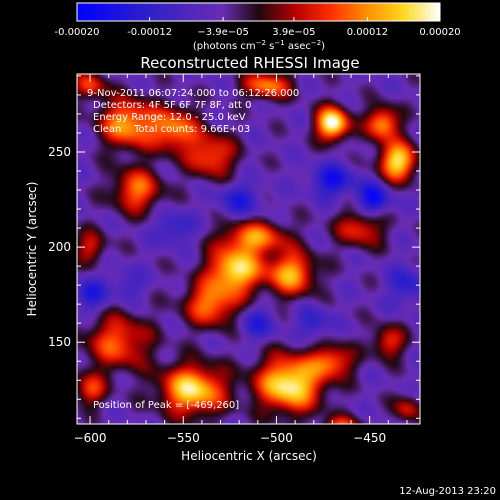 The height and width of the screenshot is (500, 500). Describe the element at coordinates (77, 32) in the screenshot. I see `colorbar-tick-label: -0.00020` at that location.